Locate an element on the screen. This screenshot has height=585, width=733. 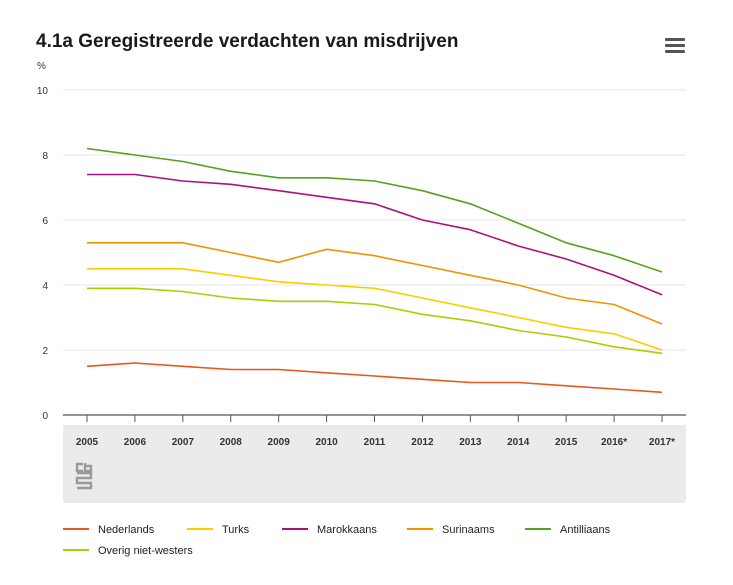
x-axis-panel is located at coordinates (374, 464).